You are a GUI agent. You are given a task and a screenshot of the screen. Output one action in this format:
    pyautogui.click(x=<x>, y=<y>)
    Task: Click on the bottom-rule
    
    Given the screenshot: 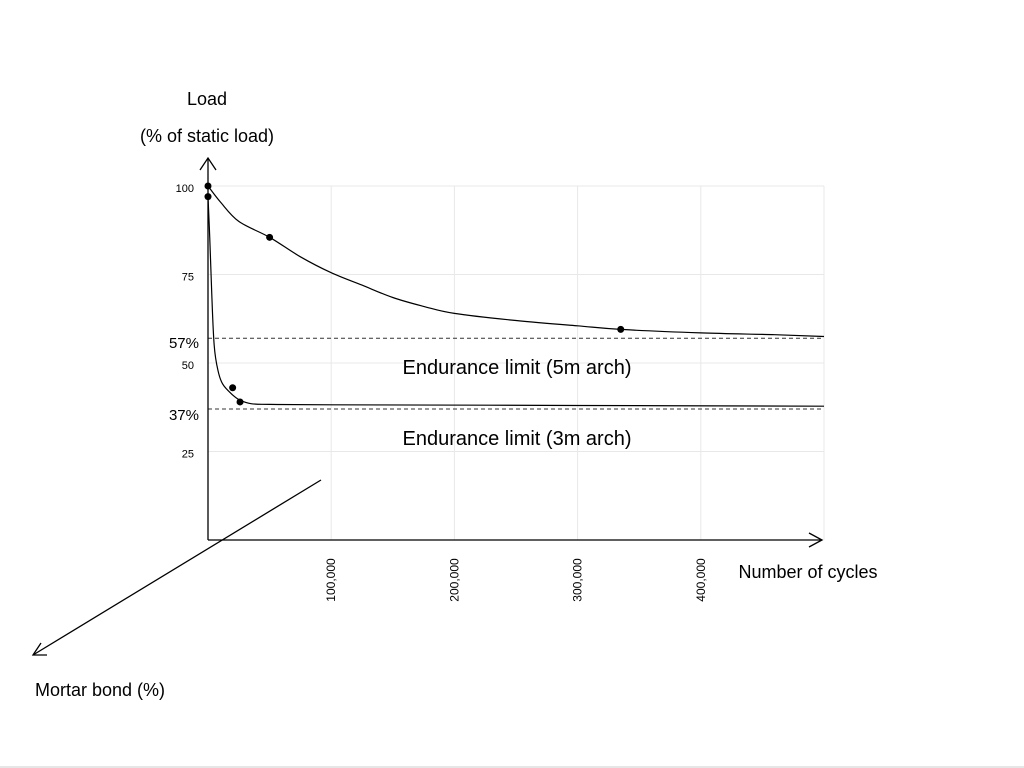 What is the action you would take?
    pyautogui.click(x=512, y=767)
    